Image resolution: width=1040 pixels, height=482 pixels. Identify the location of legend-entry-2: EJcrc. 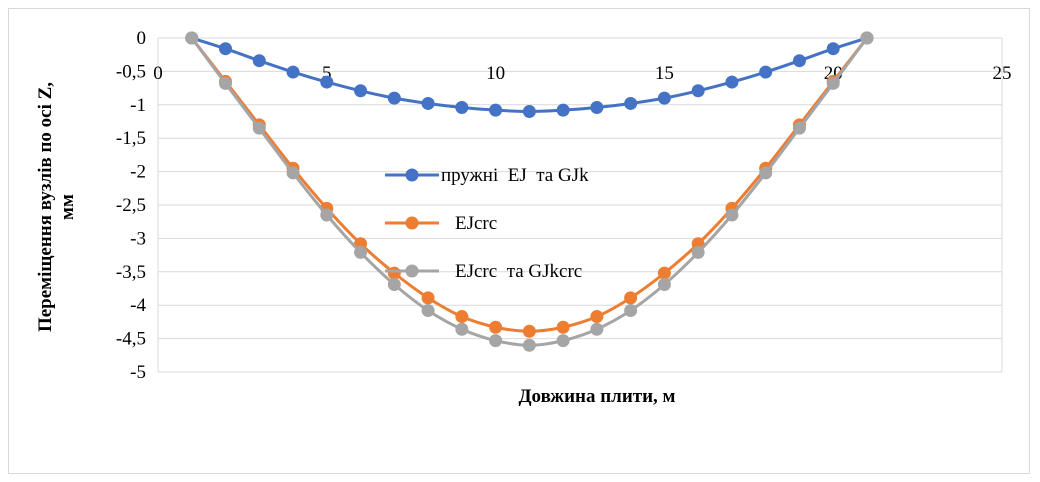
(441, 223).